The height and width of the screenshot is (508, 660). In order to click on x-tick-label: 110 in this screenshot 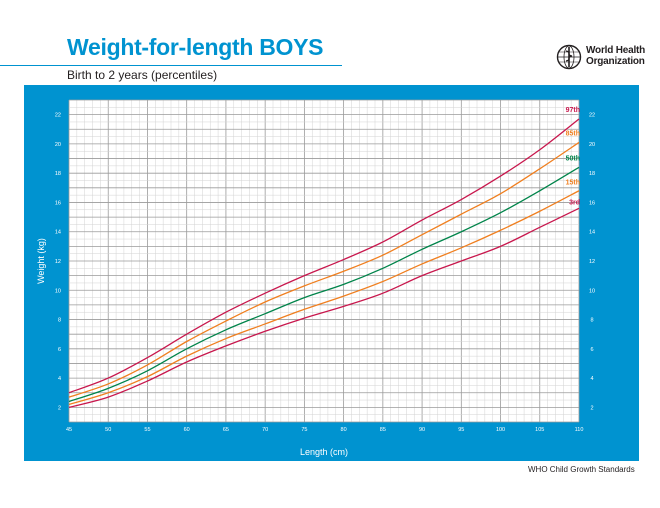, I will do `click(579, 430)`.